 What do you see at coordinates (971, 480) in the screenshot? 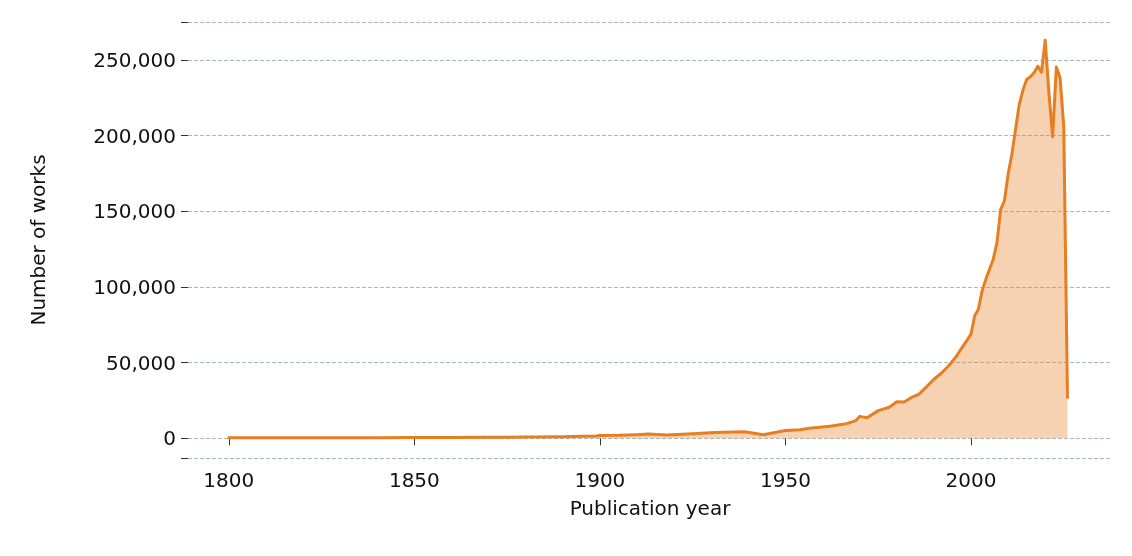
I see `x-tick-label: 2000` at bounding box center [971, 480].